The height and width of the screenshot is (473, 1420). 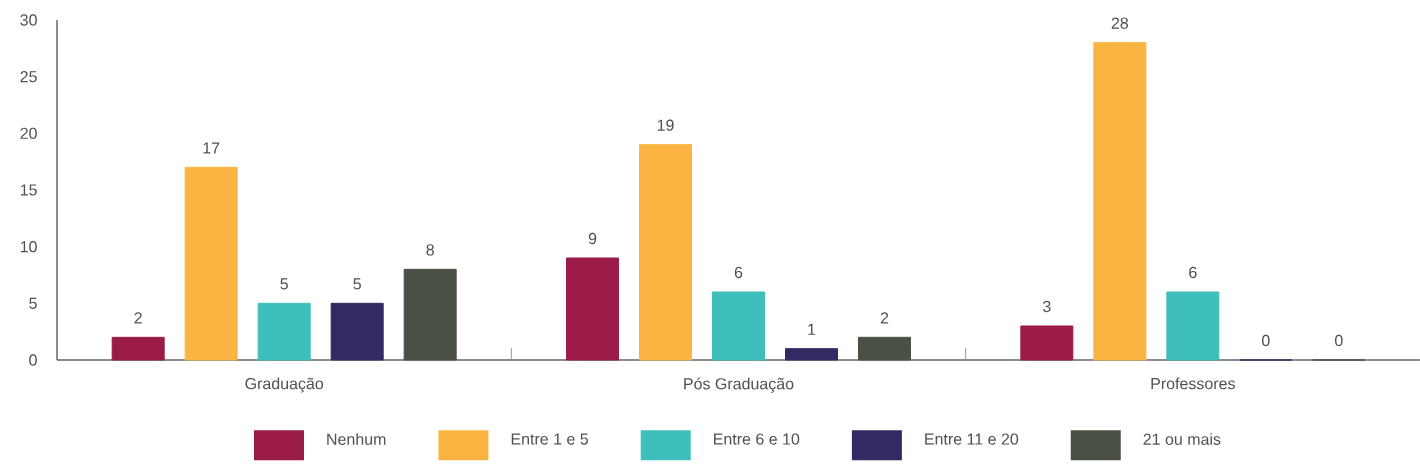 I want to click on y-tick-label: 0, so click(x=33, y=360).